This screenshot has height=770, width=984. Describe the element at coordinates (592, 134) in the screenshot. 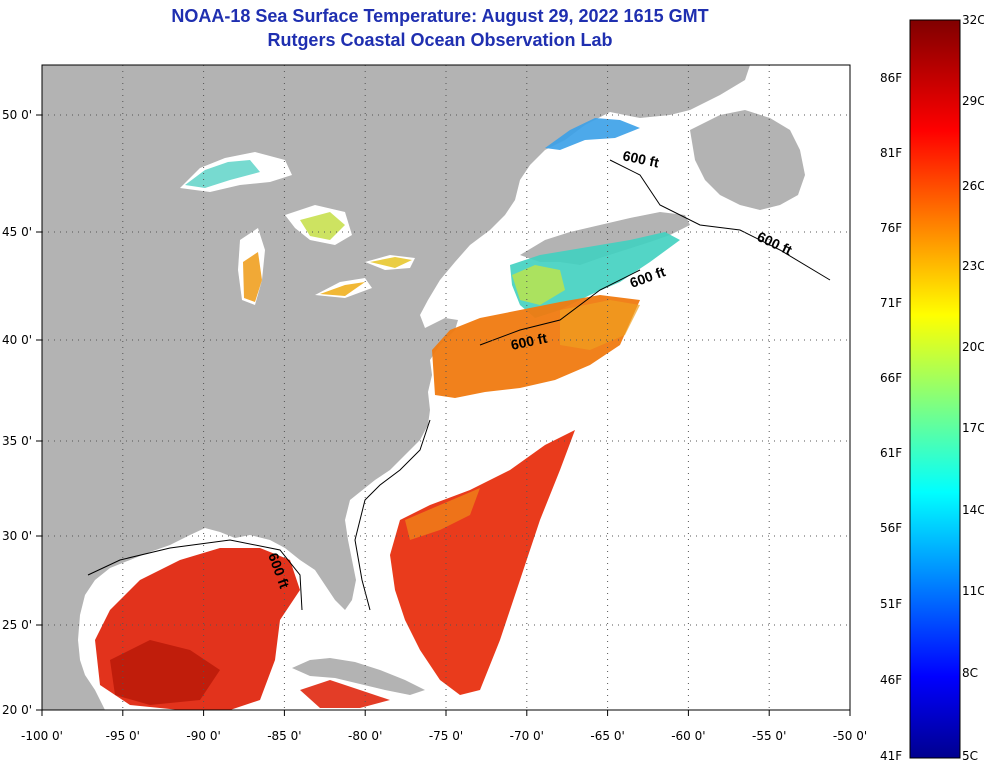

I see `sst-st-lawrence` at that location.